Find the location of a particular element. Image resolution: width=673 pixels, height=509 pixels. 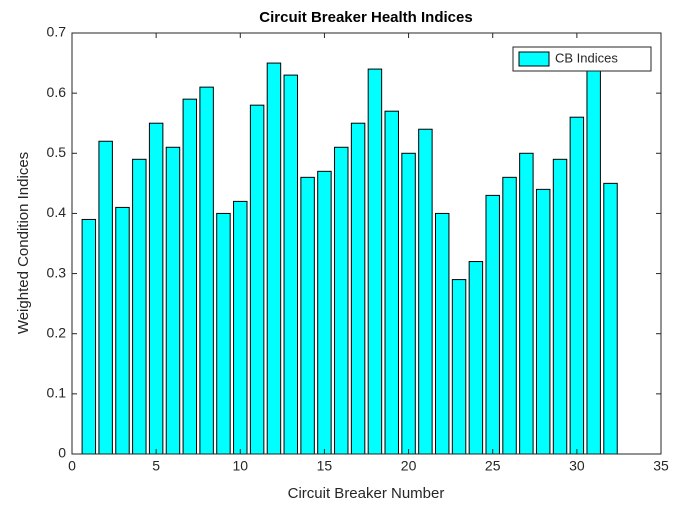

y-tick-label: 0.3 is located at coordinates (57, 272).